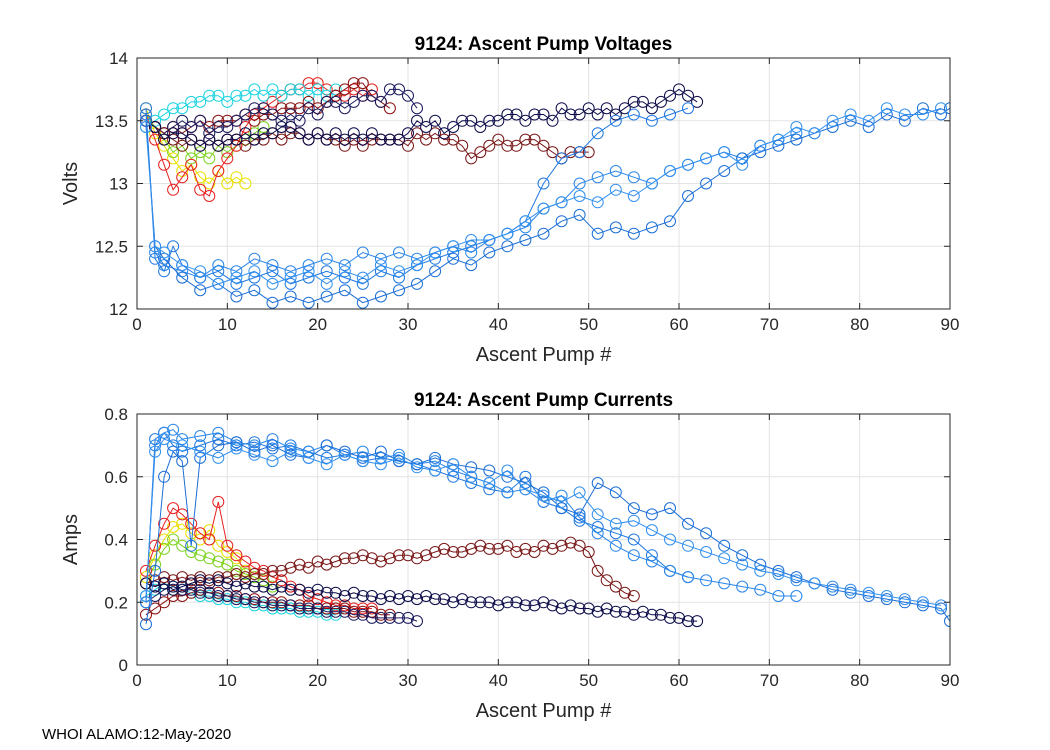 This screenshot has height=750, width=1050. I want to click on x-axis-label: Ascent Pump #, so click(544, 711).